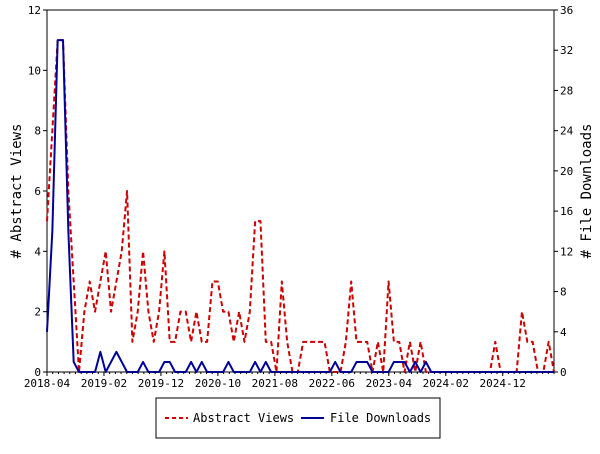 This screenshot has height=454, width=600. Describe the element at coordinates (563, 332) in the screenshot. I see `y-right-tick-label: 4` at that location.